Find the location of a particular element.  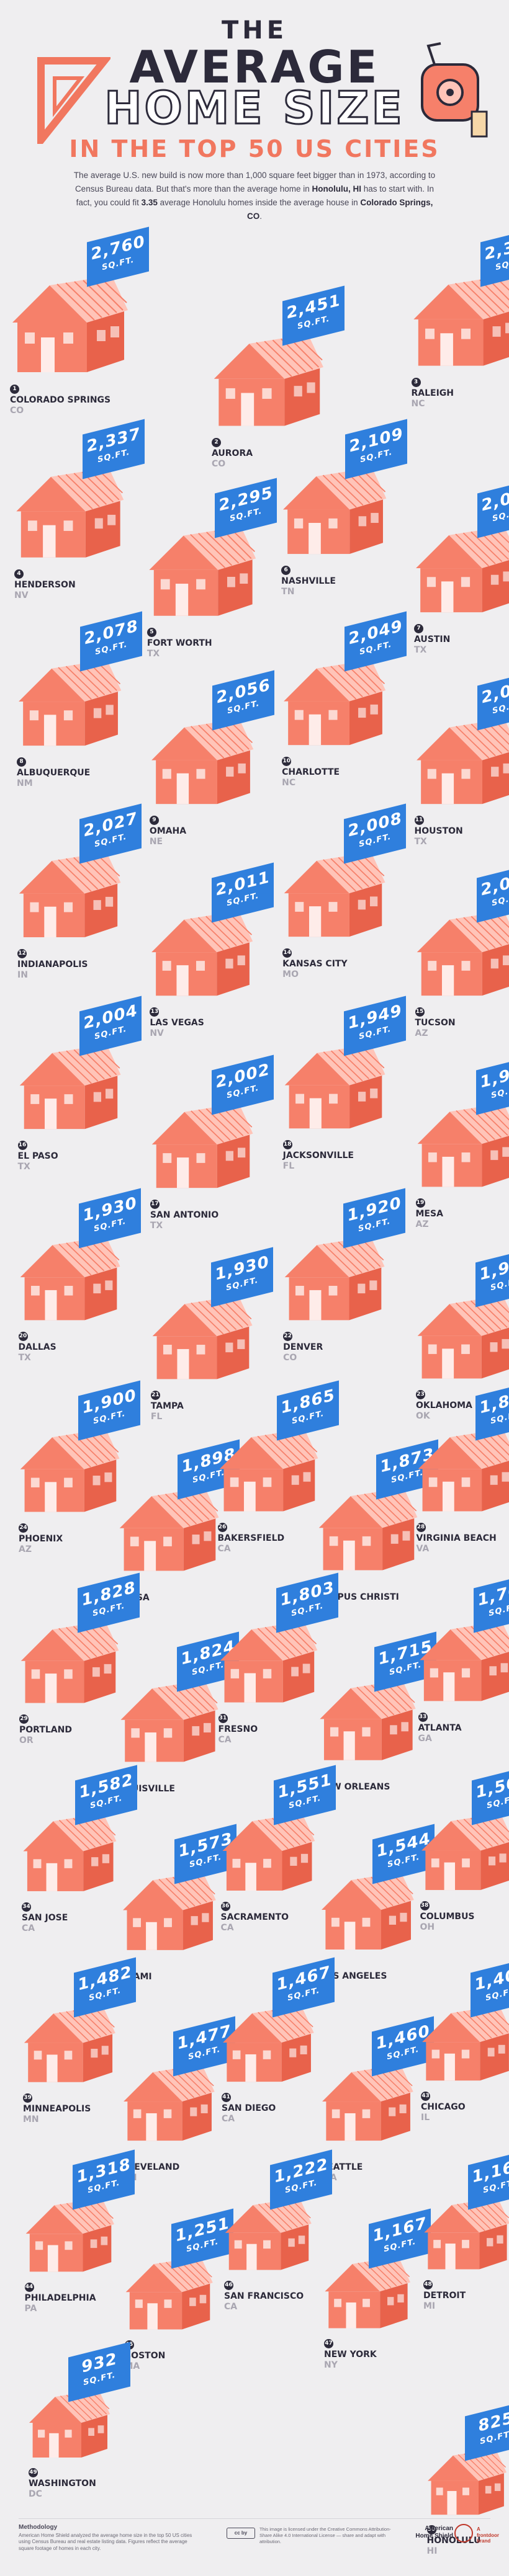

city-label: 19 MESA AZ is located at coordinates (462, 1212).